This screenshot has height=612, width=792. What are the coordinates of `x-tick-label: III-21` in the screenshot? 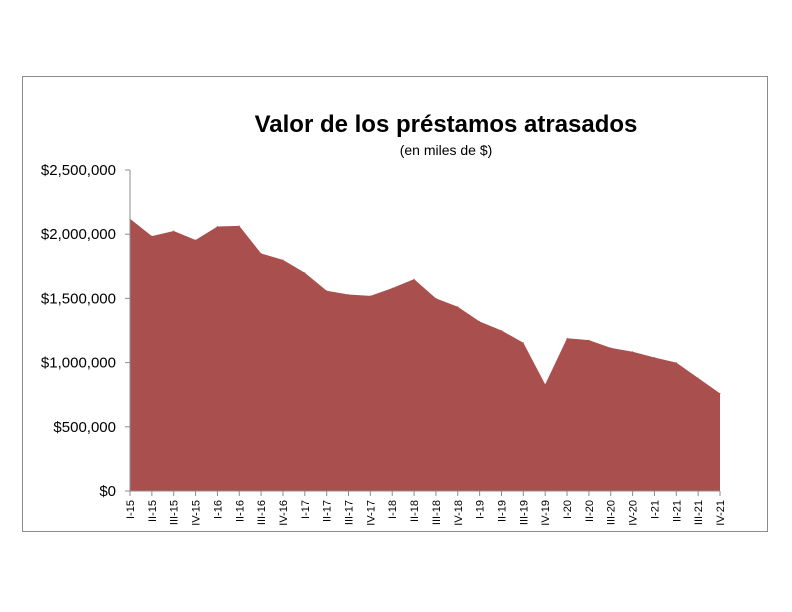 It's located at (699, 512).